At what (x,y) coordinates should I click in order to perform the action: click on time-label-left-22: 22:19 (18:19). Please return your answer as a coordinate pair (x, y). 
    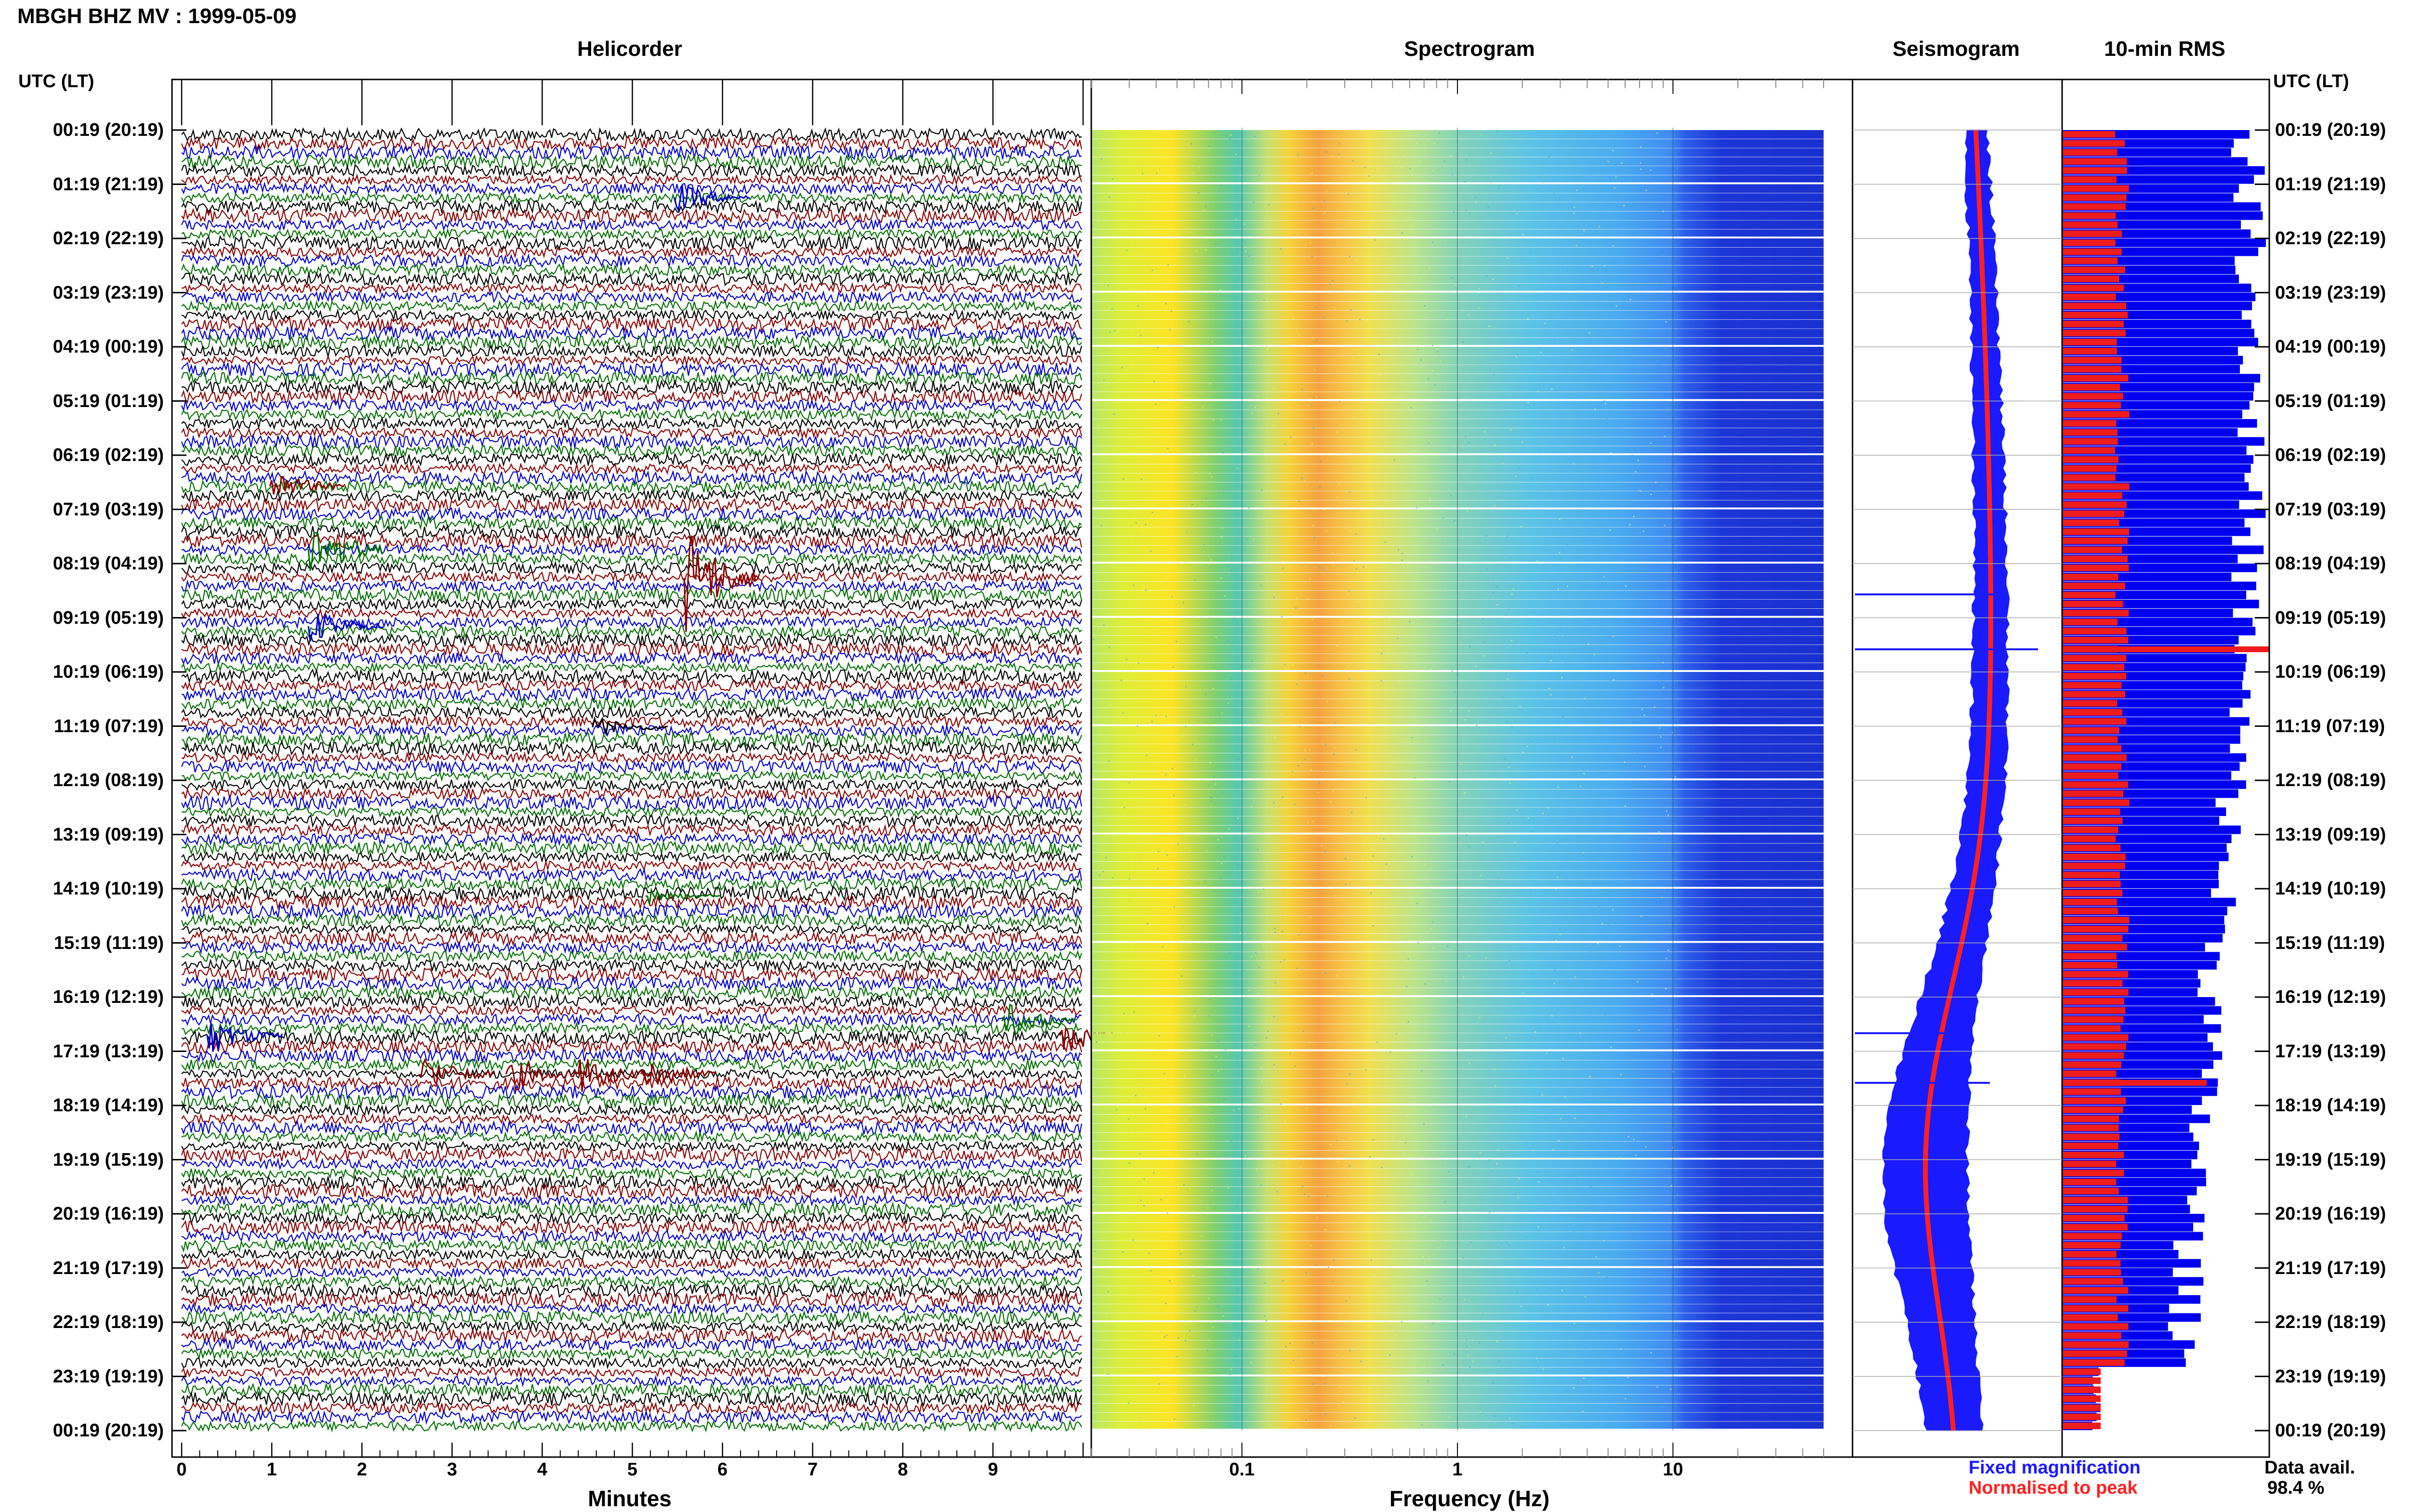
    Looking at the image, I should click on (108, 1322).